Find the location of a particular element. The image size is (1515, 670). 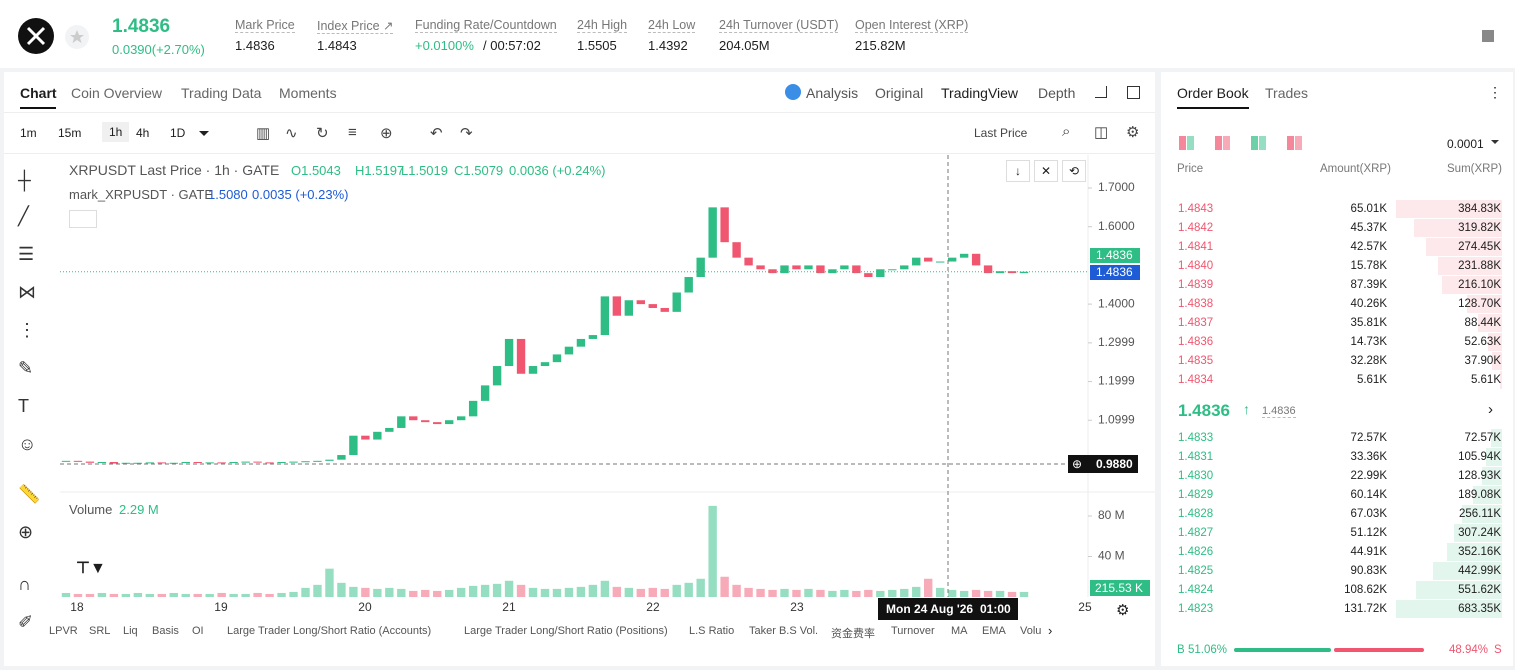

indicator-tab: 资金费率 is located at coordinates (853, 634).